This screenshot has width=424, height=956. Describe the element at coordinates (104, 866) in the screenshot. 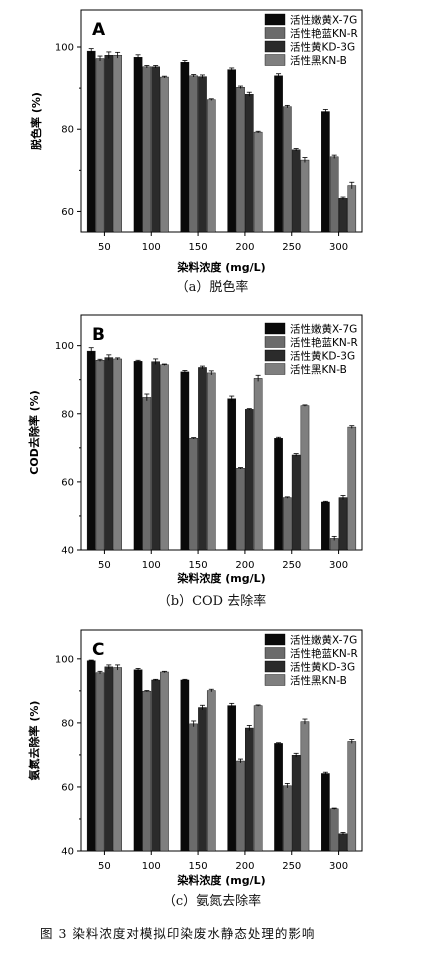

I see `x-tick-label: 50` at that location.